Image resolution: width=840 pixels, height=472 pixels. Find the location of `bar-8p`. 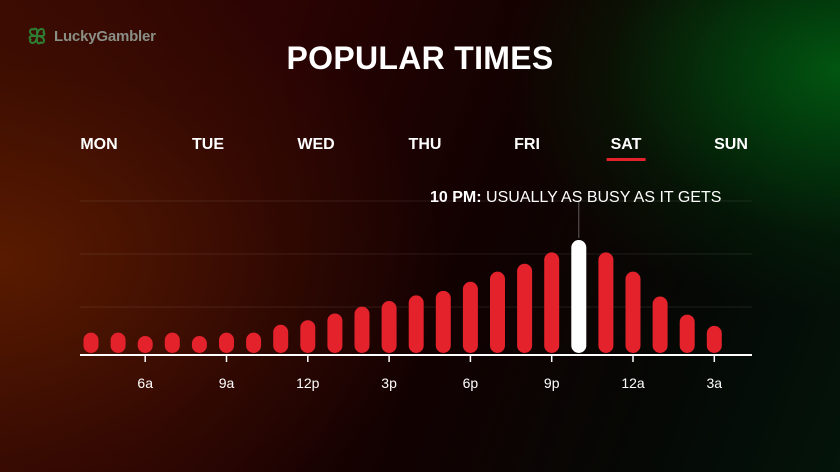

bar-8p is located at coordinates (525, 308).